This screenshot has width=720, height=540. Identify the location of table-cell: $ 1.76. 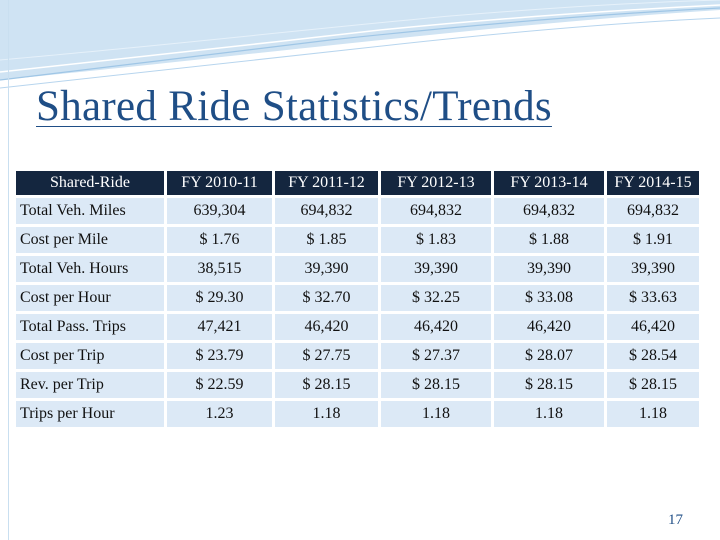
(219, 240).